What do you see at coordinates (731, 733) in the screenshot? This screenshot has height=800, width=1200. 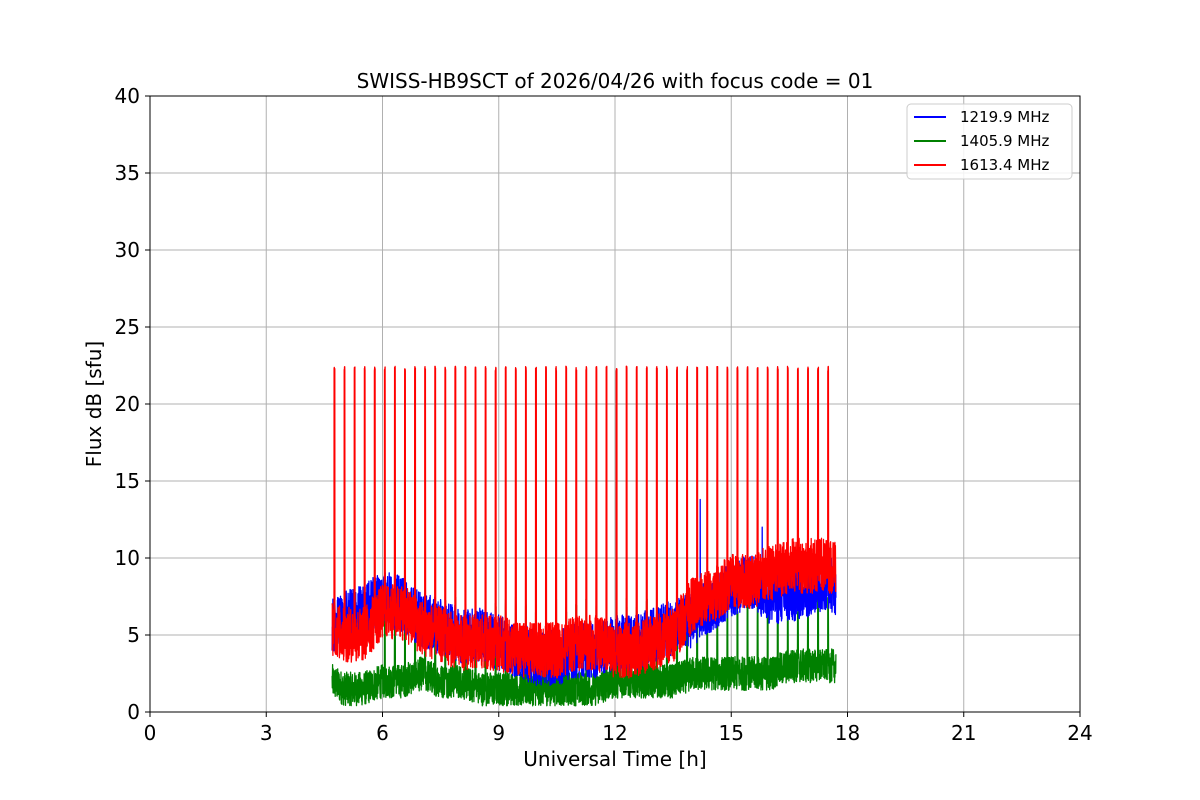 I see `x-tick-label: 15` at bounding box center [731, 733].